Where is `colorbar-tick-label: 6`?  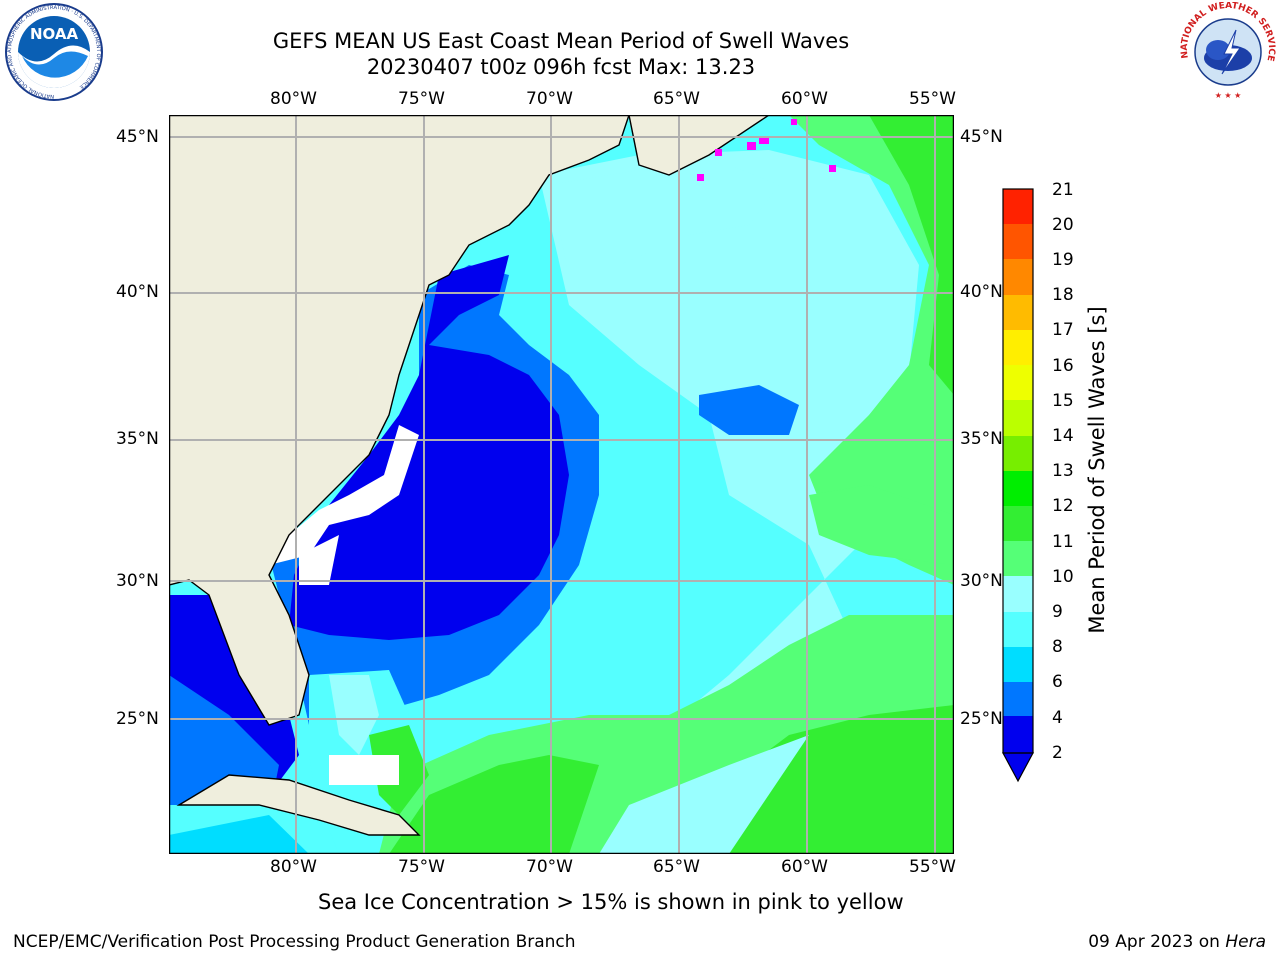 colorbar-tick-label: 6 is located at coordinates (1057, 682).